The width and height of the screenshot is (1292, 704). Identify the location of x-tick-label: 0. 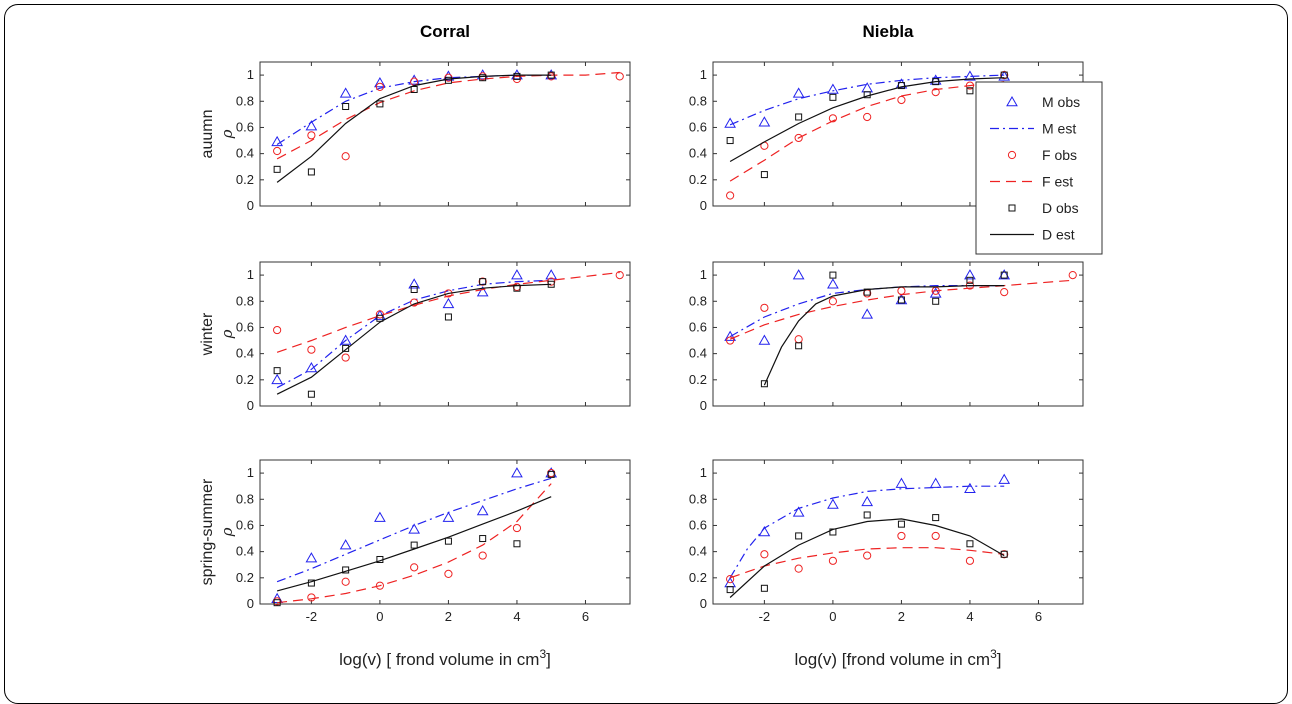
(379, 616).